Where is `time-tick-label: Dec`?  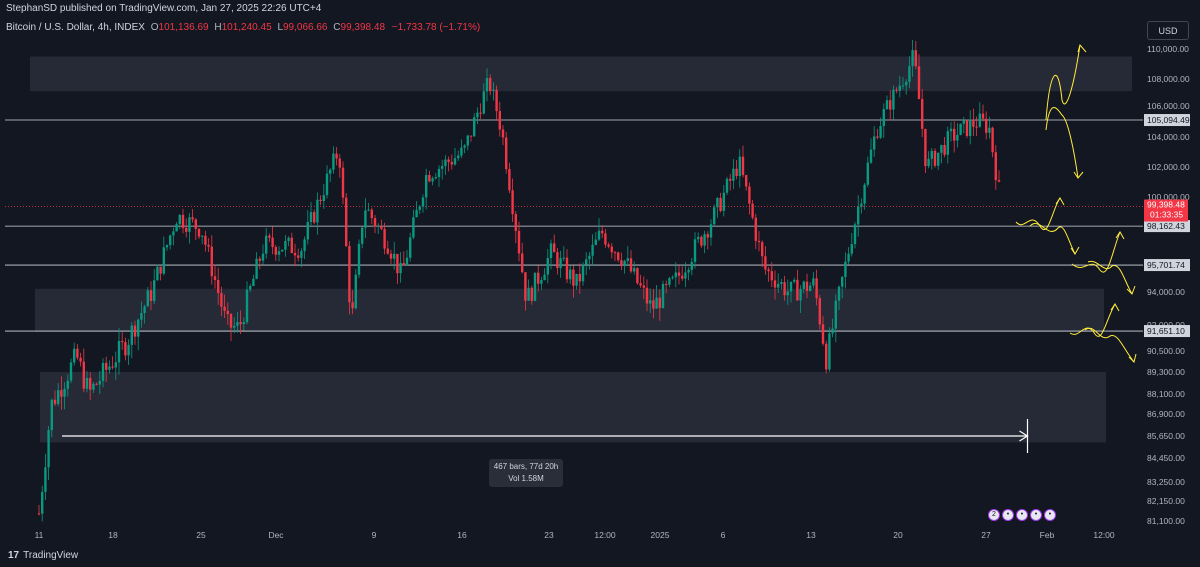
time-tick-label: Dec is located at coordinates (276, 535).